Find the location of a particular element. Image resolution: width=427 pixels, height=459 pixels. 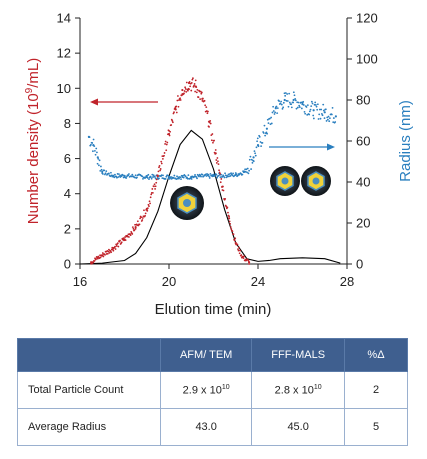

table-header-cell is located at coordinates (89, 355).